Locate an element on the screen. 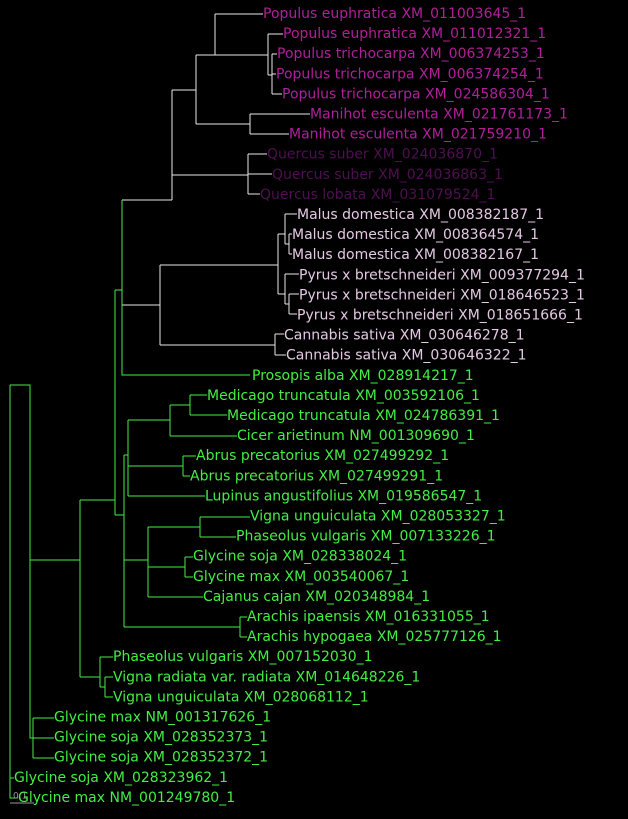 The width and height of the screenshot is (628, 819). leaf-label: Glycine soja XM_028323962_1 is located at coordinates (121, 778).